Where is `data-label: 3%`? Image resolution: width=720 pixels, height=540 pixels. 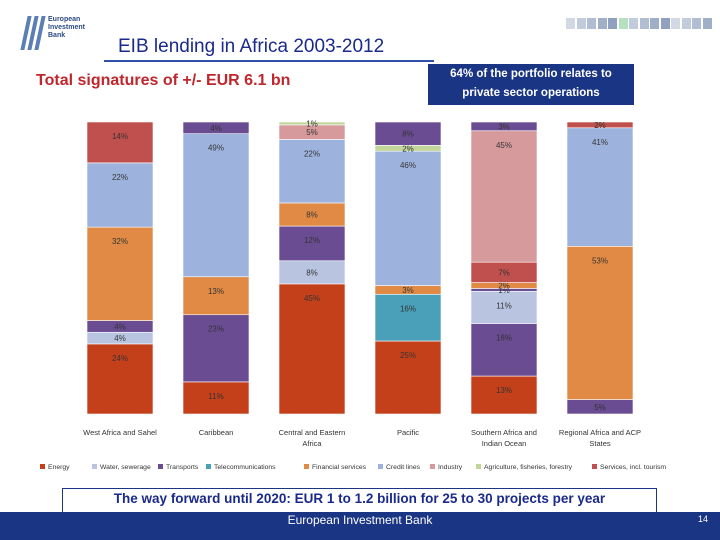
data-label: 3% is located at coordinates (408, 290).